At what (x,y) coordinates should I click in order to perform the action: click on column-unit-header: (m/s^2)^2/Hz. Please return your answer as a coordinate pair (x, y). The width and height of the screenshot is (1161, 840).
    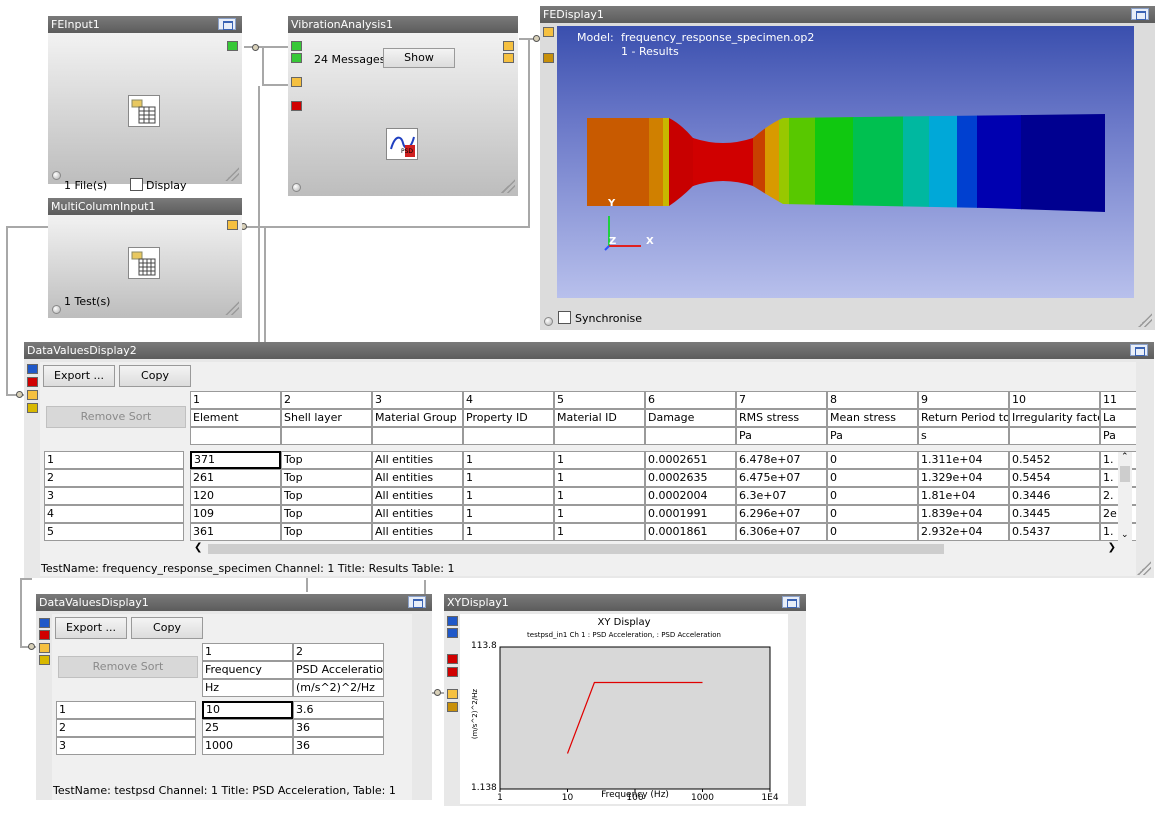
    Looking at the image, I should click on (338, 688).